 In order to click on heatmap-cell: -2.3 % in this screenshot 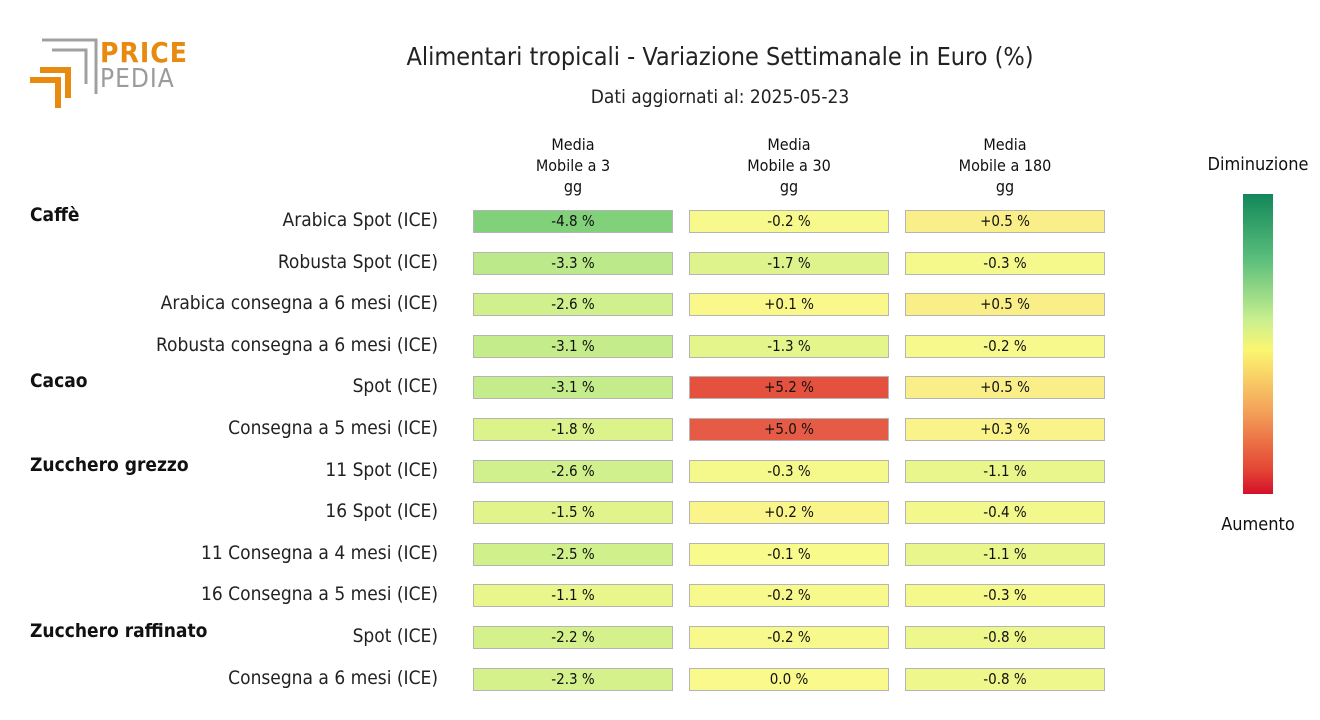, I will do `click(573, 679)`.